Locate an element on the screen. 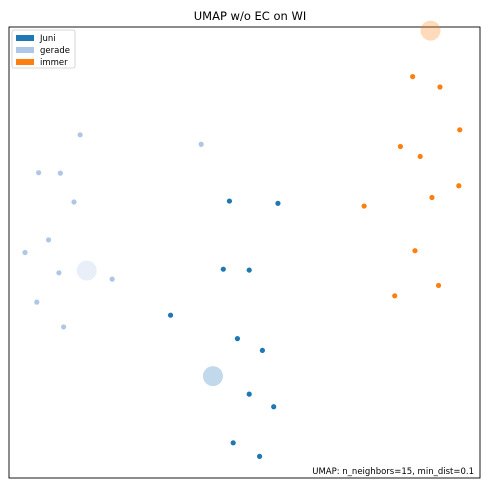  legend-swatch-juni is located at coordinates (25, 38).